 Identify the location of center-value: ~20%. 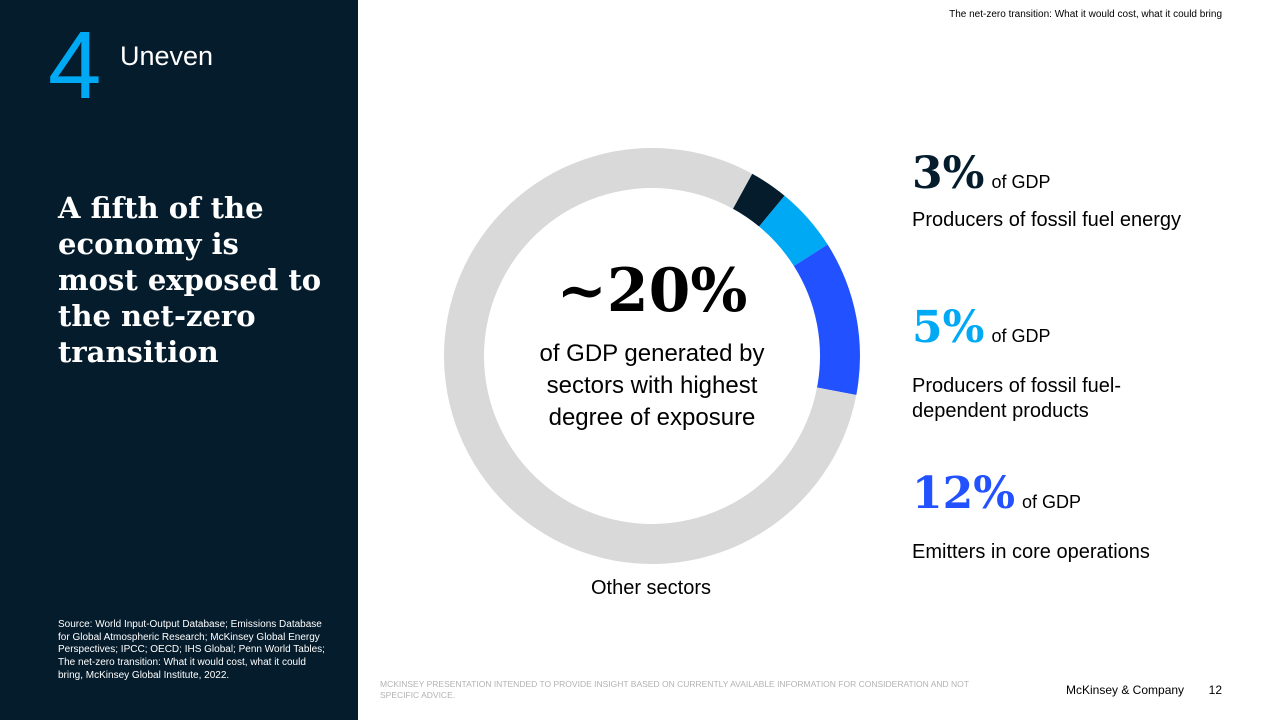
(652, 291).